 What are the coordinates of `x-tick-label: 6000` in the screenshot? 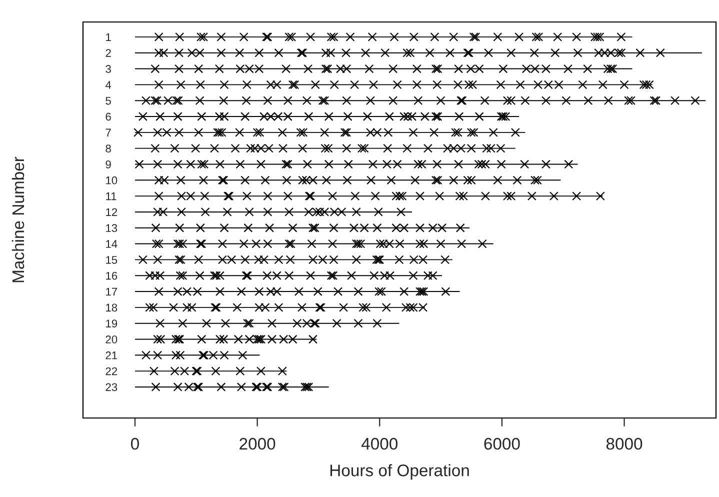 It's located at (502, 444).